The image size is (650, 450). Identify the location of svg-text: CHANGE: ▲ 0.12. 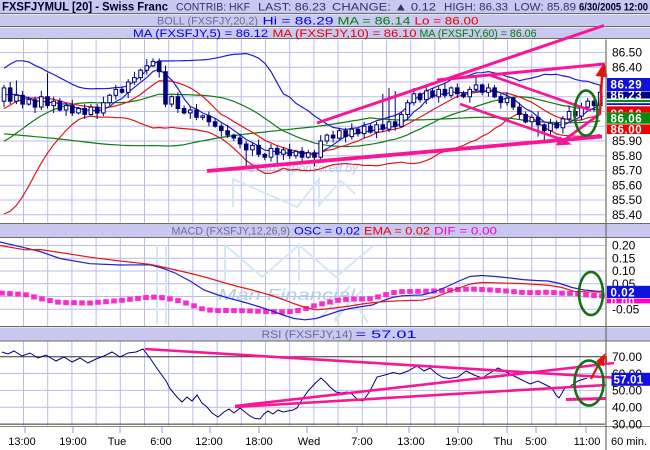
(384, 8).